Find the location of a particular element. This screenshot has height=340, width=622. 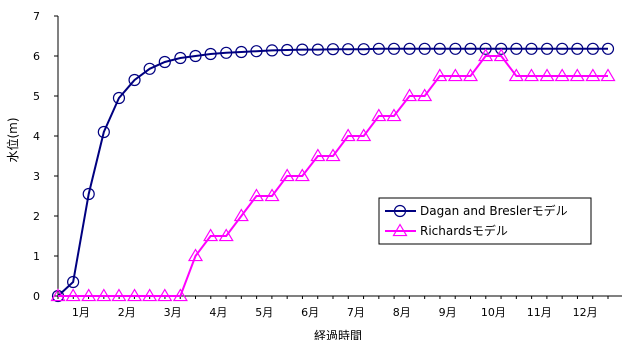

x-tick-label: 4月 is located at coordinates (218, 312).